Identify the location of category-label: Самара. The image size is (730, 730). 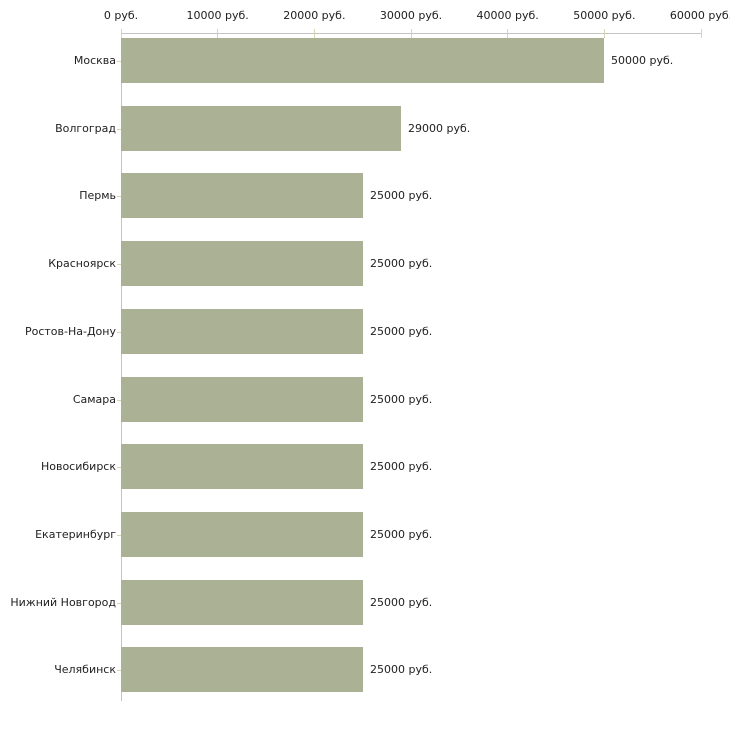
(94, 399).